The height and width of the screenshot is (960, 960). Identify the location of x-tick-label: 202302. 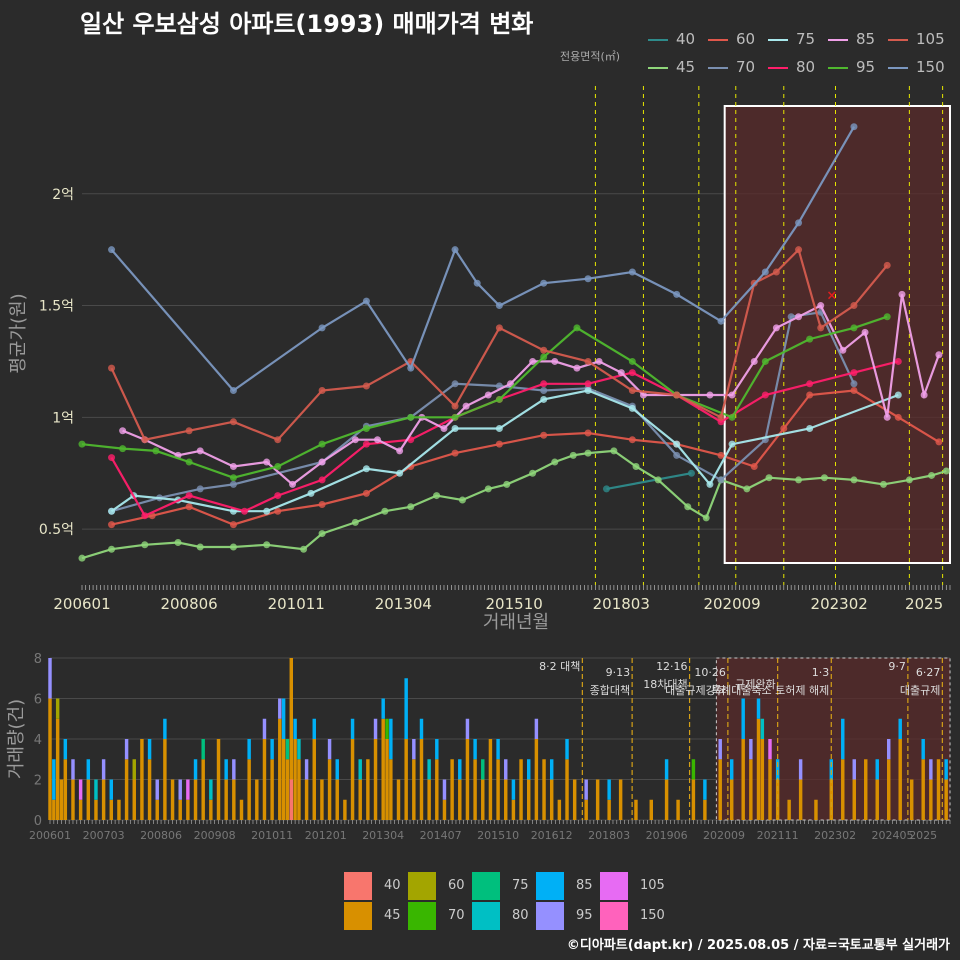
(839, 604).